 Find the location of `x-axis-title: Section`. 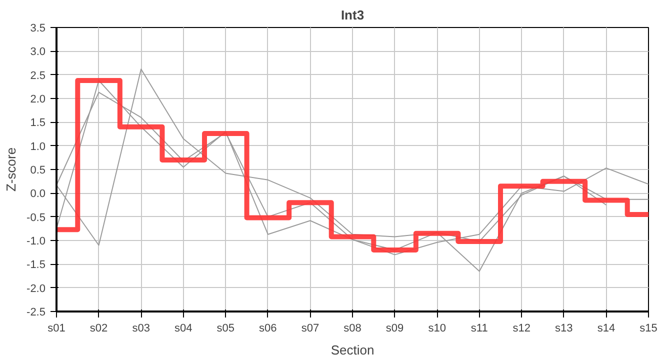

x-axis-title: Section is located at coordinates (352, 350).